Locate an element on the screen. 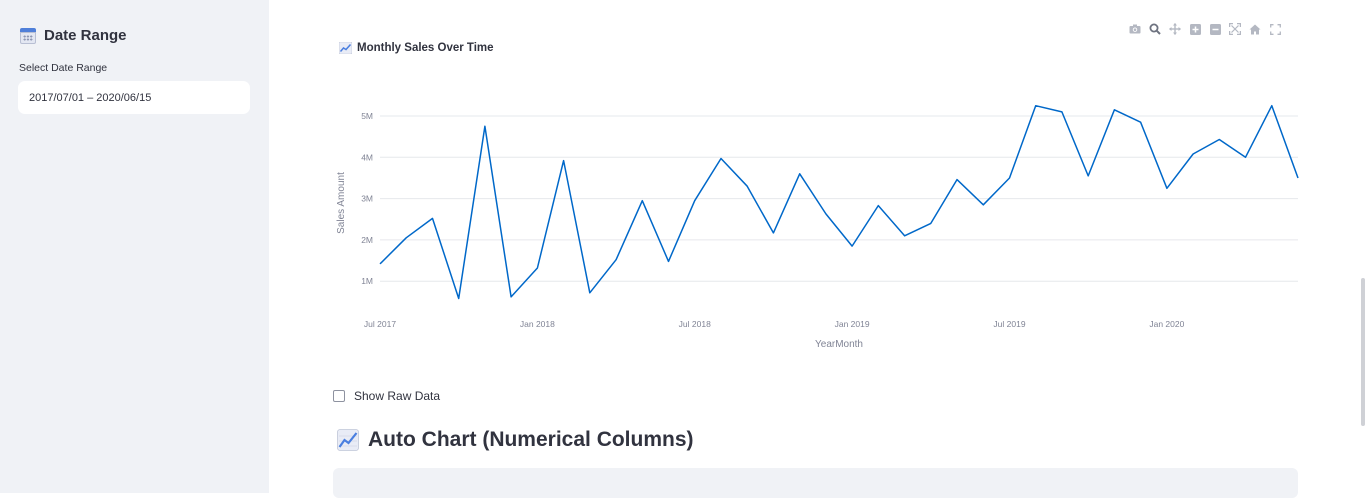  reset-axes-icon is located at coordinates (1255, 29).